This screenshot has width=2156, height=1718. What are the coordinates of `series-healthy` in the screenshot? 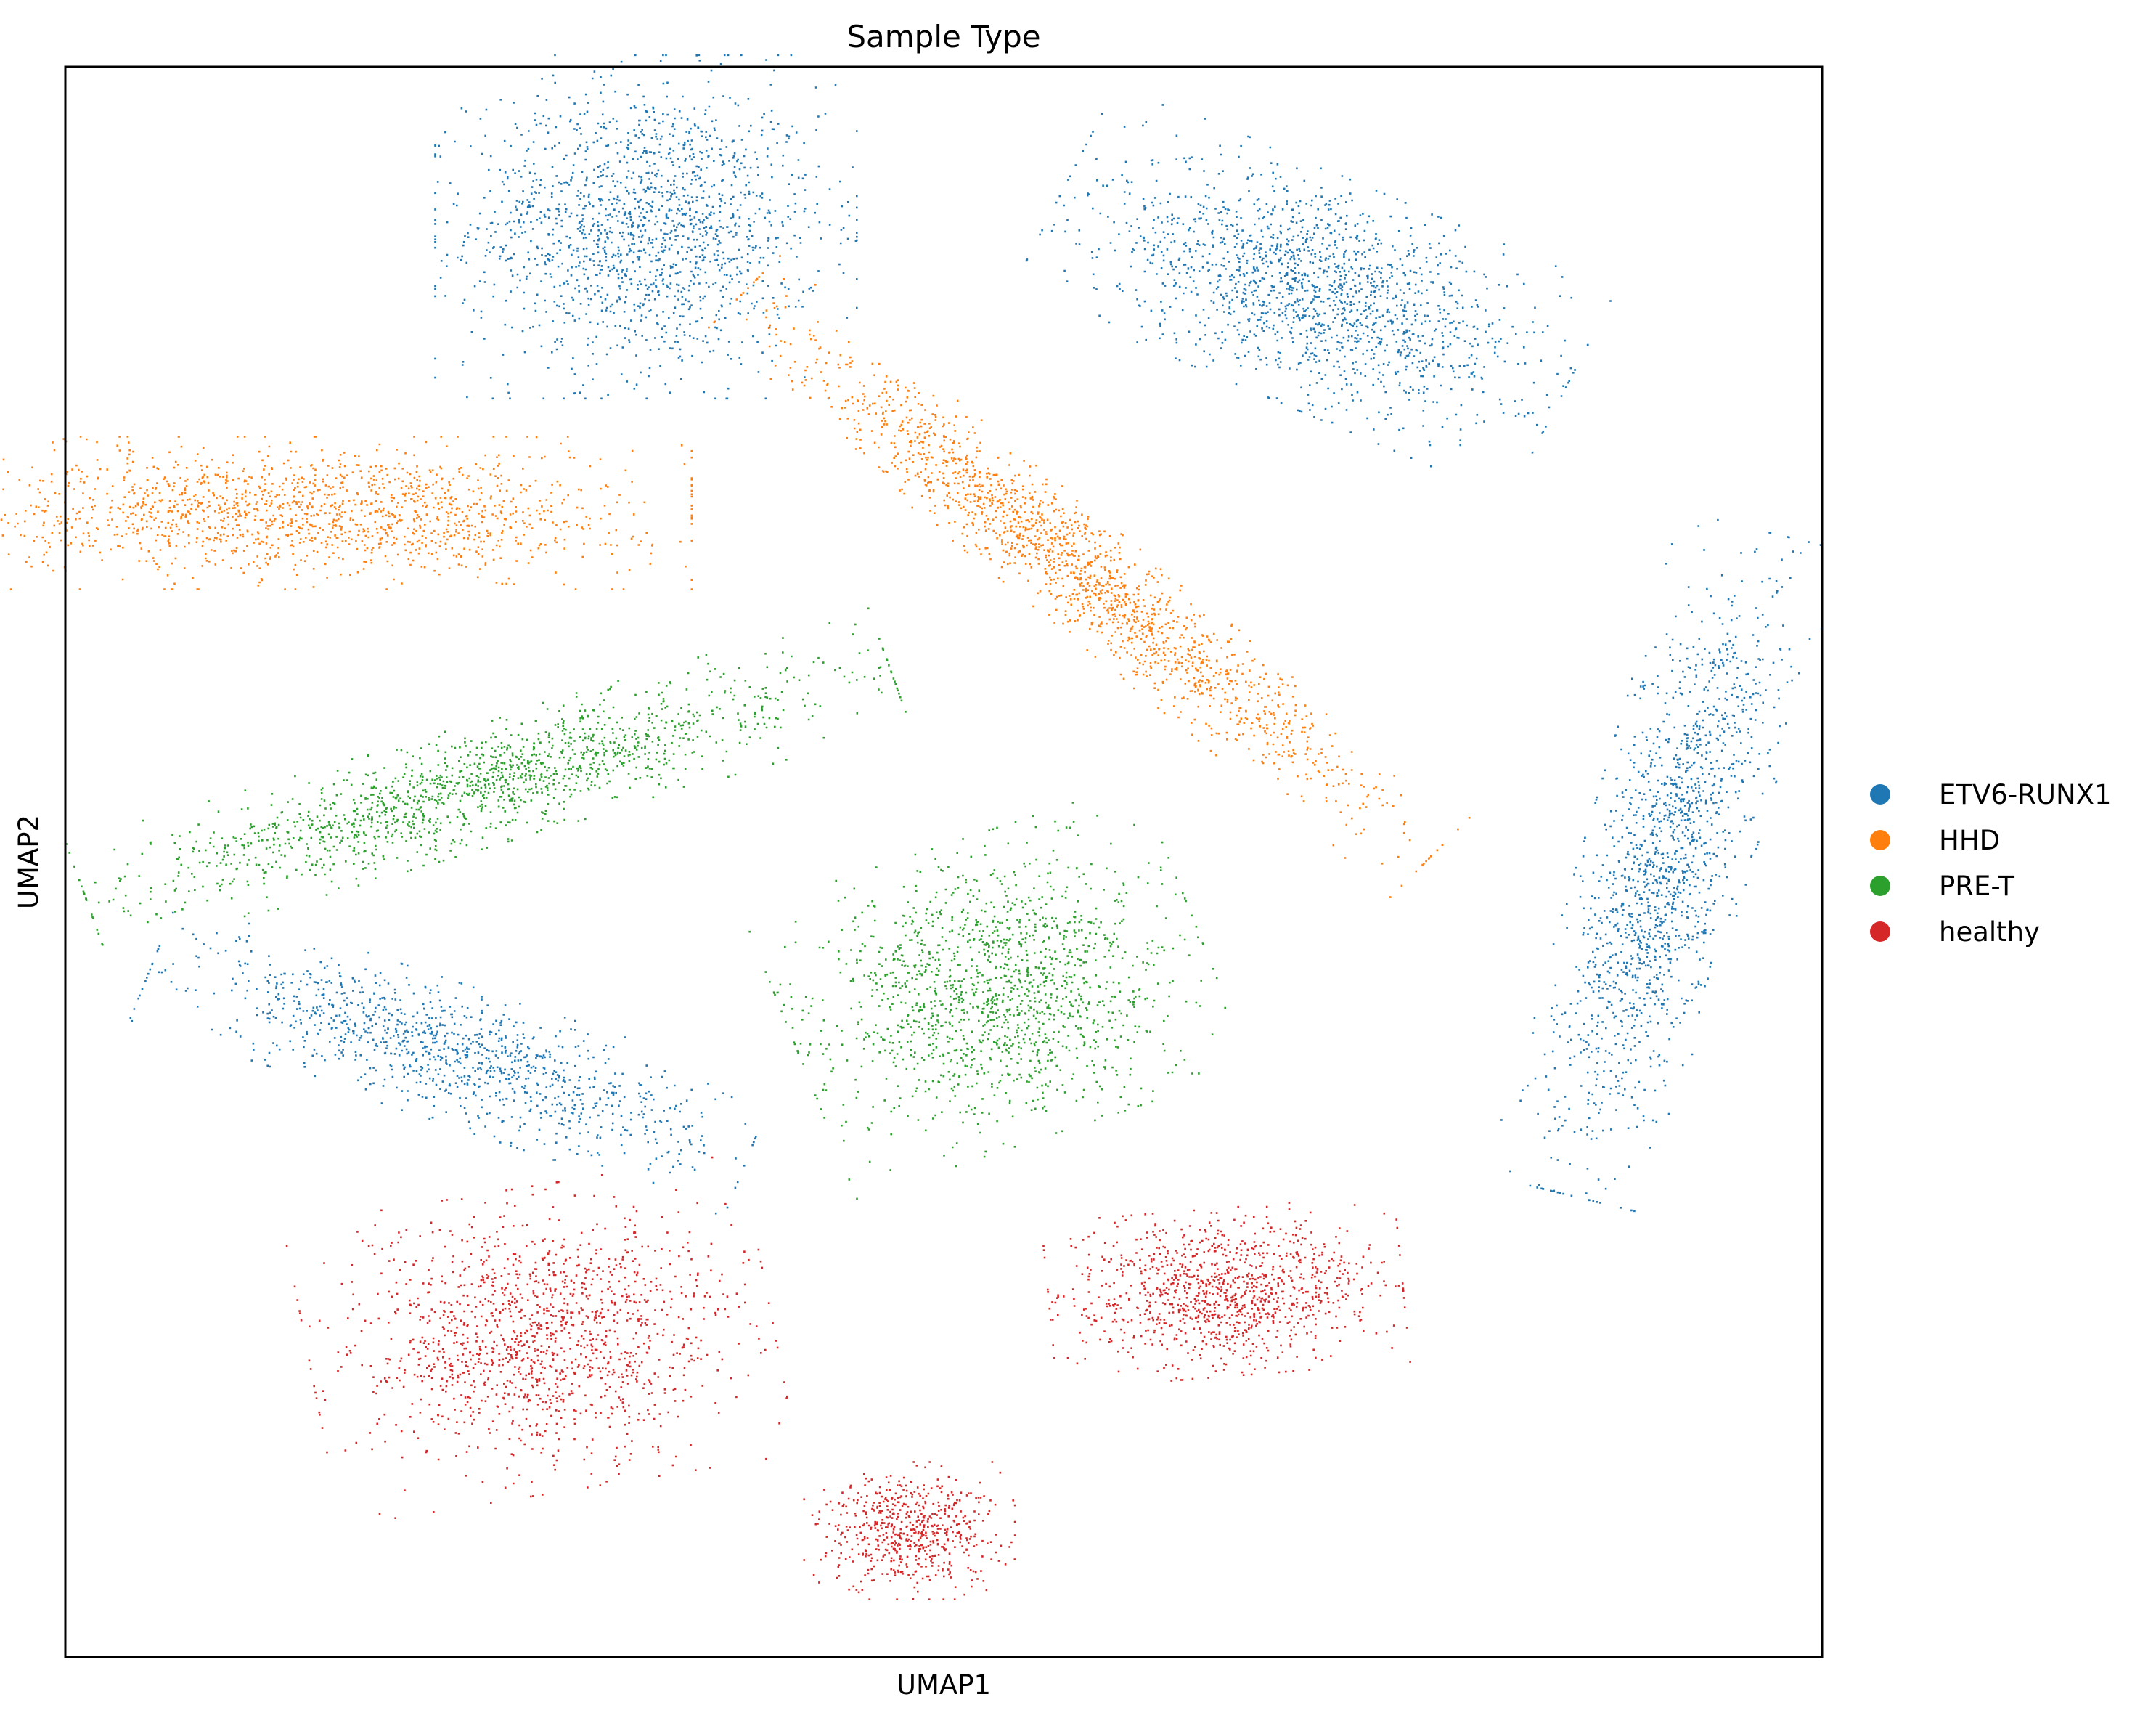 It's located at (848, 1378).